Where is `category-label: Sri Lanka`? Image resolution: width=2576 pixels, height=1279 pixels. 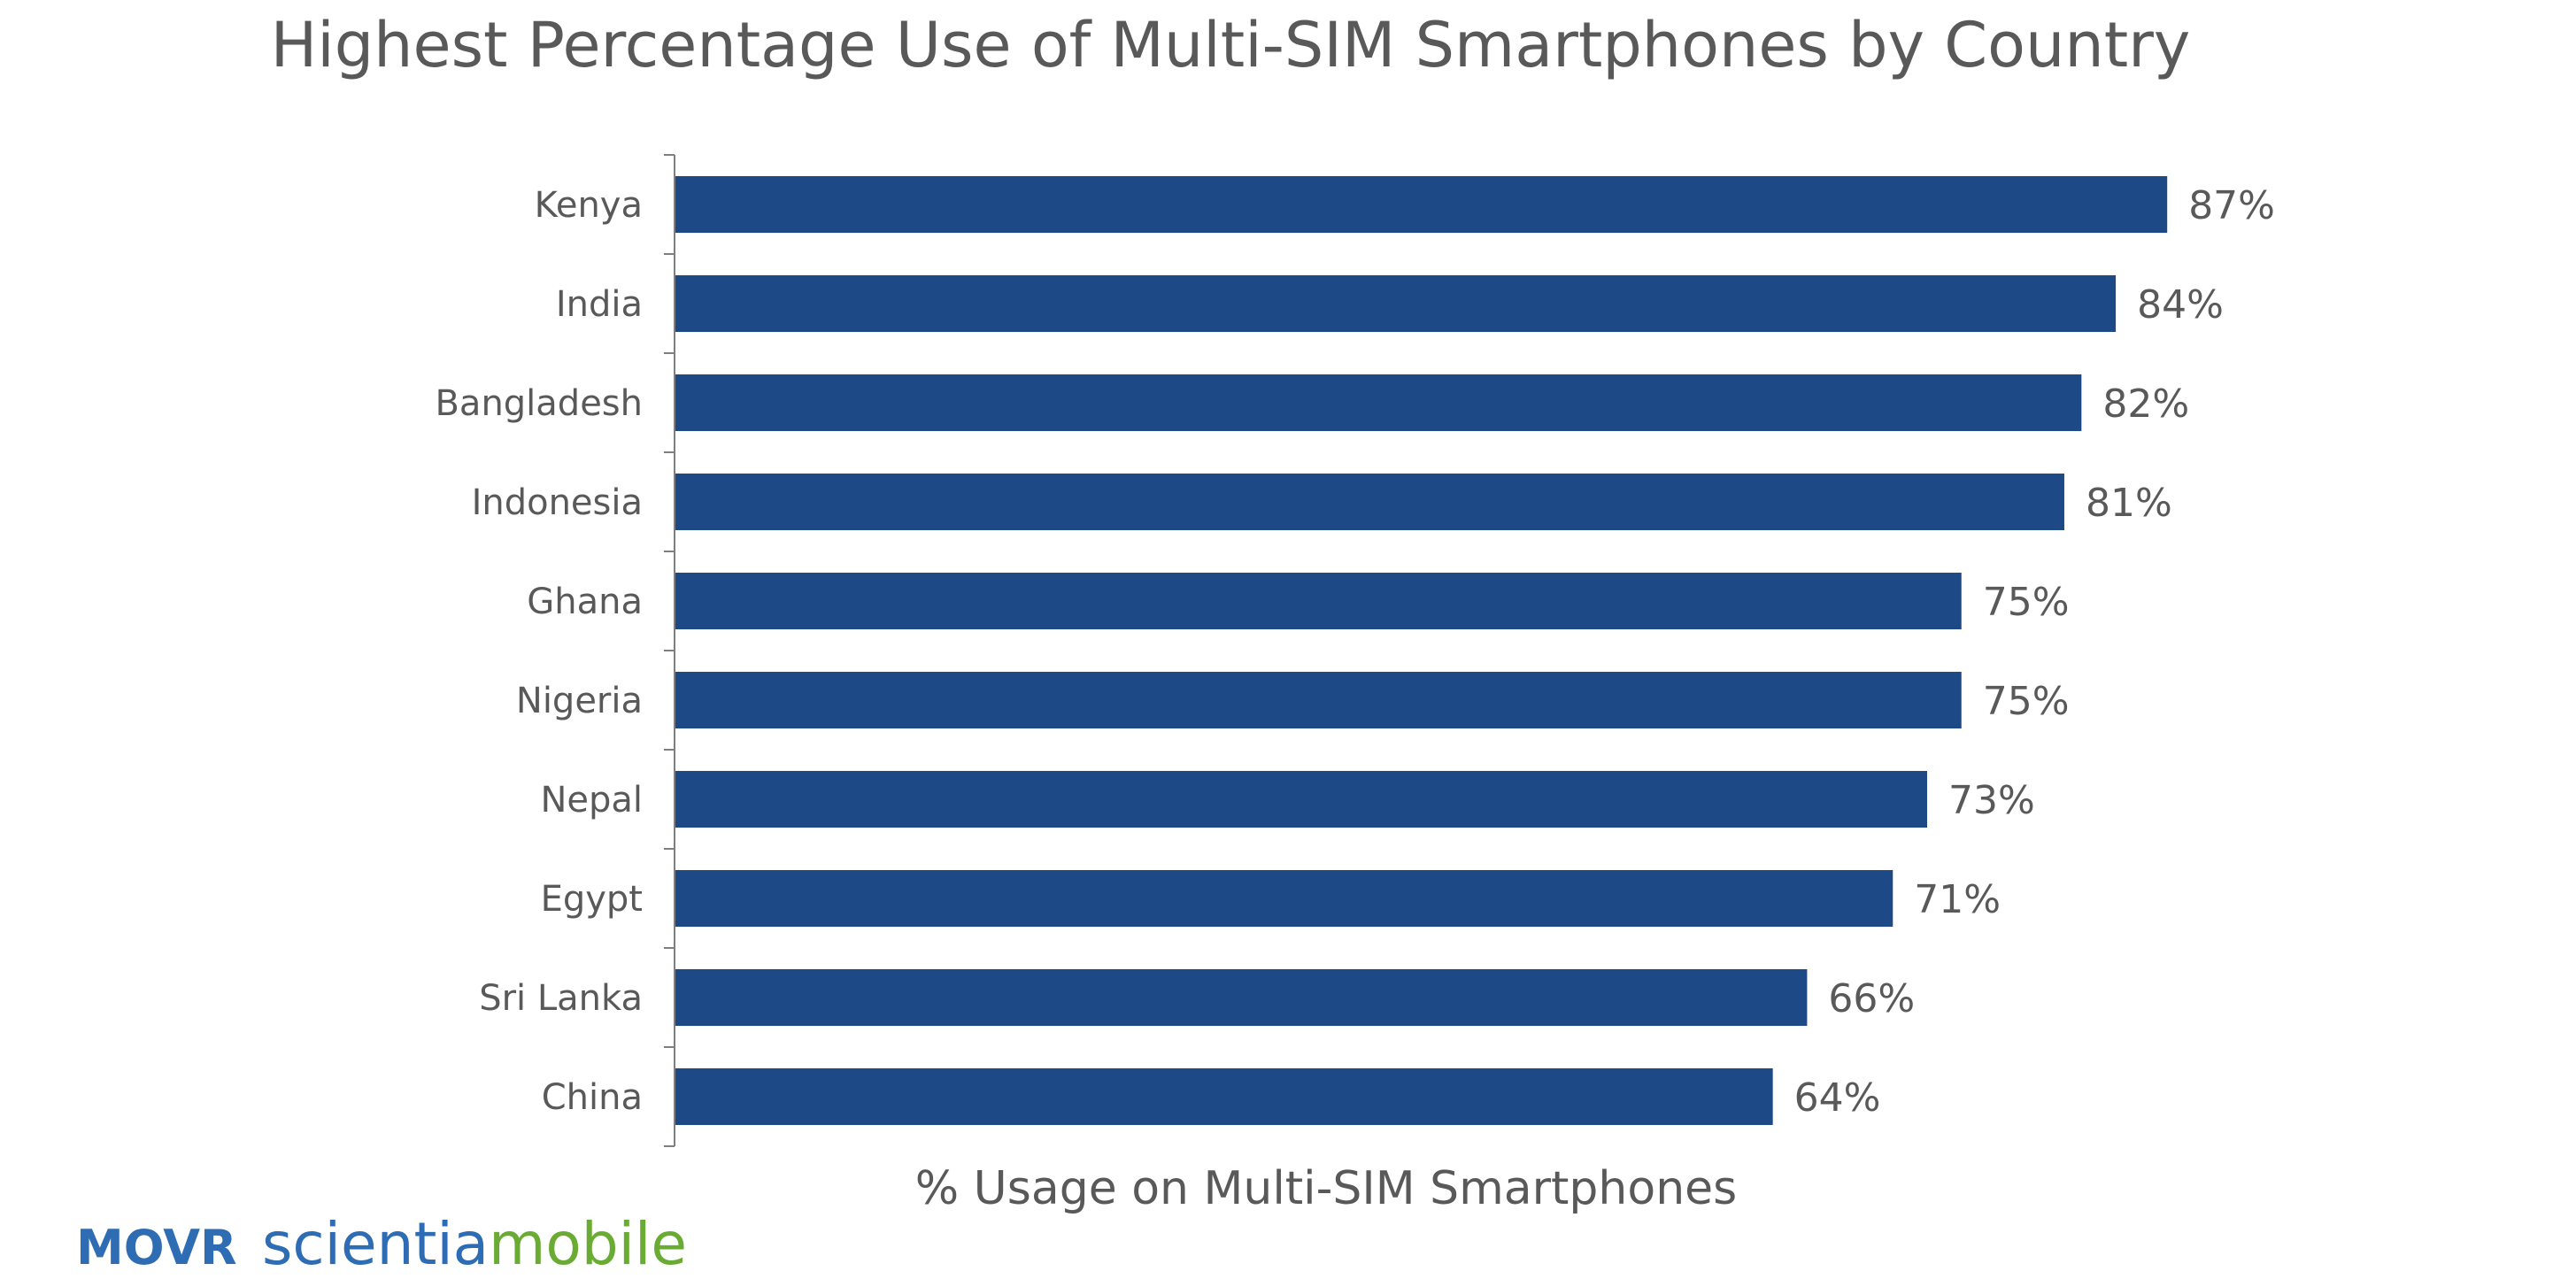 category-label: Sri Lanka is located at coordinates (561, 998).